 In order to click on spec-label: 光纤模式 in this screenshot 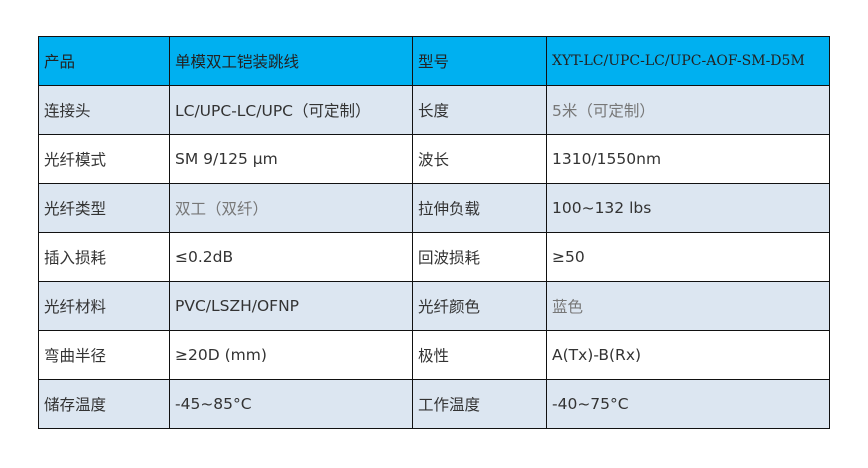, I will do `click(104, 159)`.